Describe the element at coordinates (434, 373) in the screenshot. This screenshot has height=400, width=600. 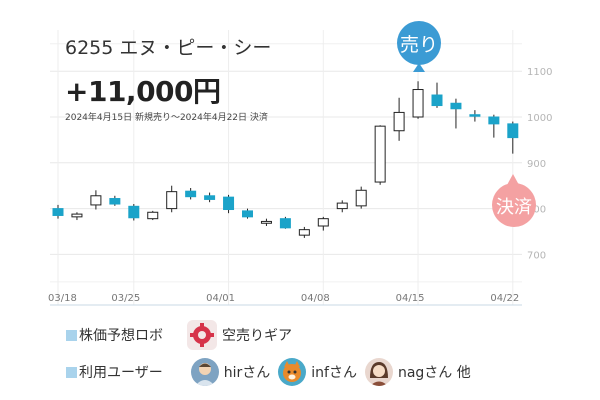
I see `user-name-nag: nagさん 他` at that location.